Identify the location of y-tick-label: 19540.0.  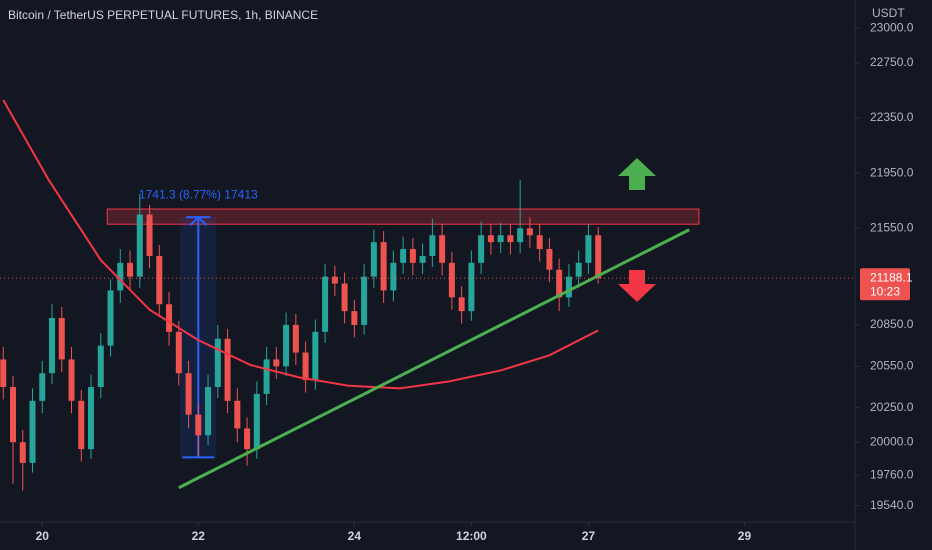
(892, 505).